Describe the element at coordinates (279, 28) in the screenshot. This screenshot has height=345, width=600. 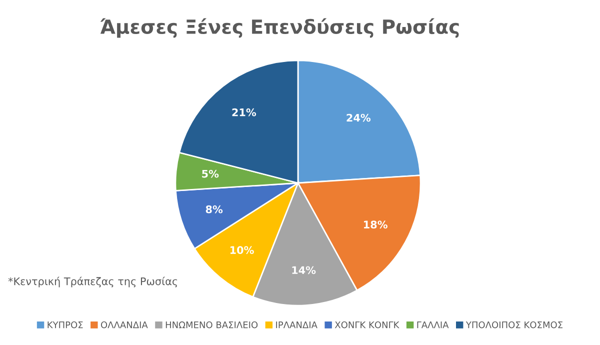
I see `chart-title: Άμεσες Ξένες Επενδύσεις Ρωσίας` at that location.